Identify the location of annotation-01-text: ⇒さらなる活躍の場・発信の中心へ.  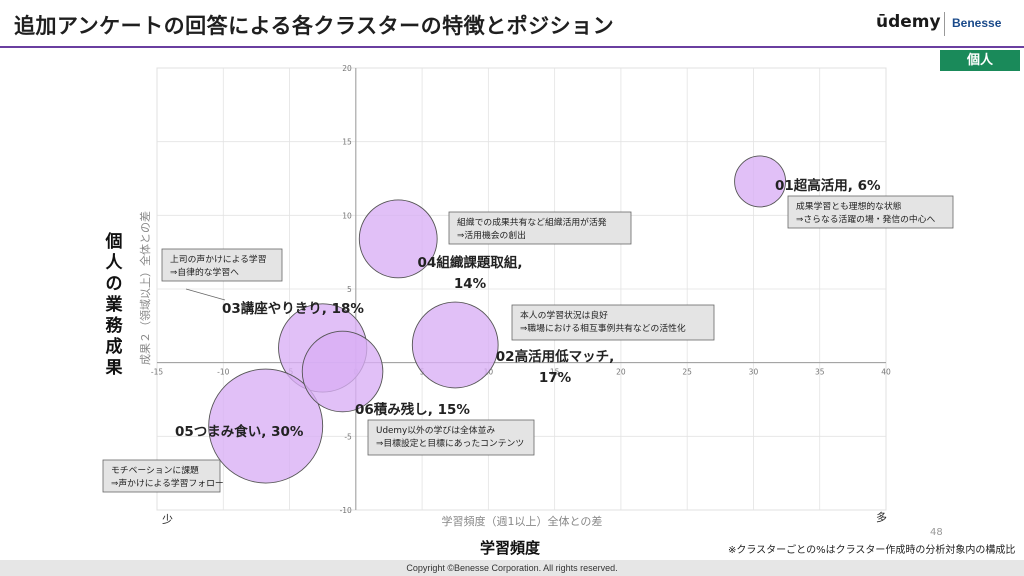
(866, 219).